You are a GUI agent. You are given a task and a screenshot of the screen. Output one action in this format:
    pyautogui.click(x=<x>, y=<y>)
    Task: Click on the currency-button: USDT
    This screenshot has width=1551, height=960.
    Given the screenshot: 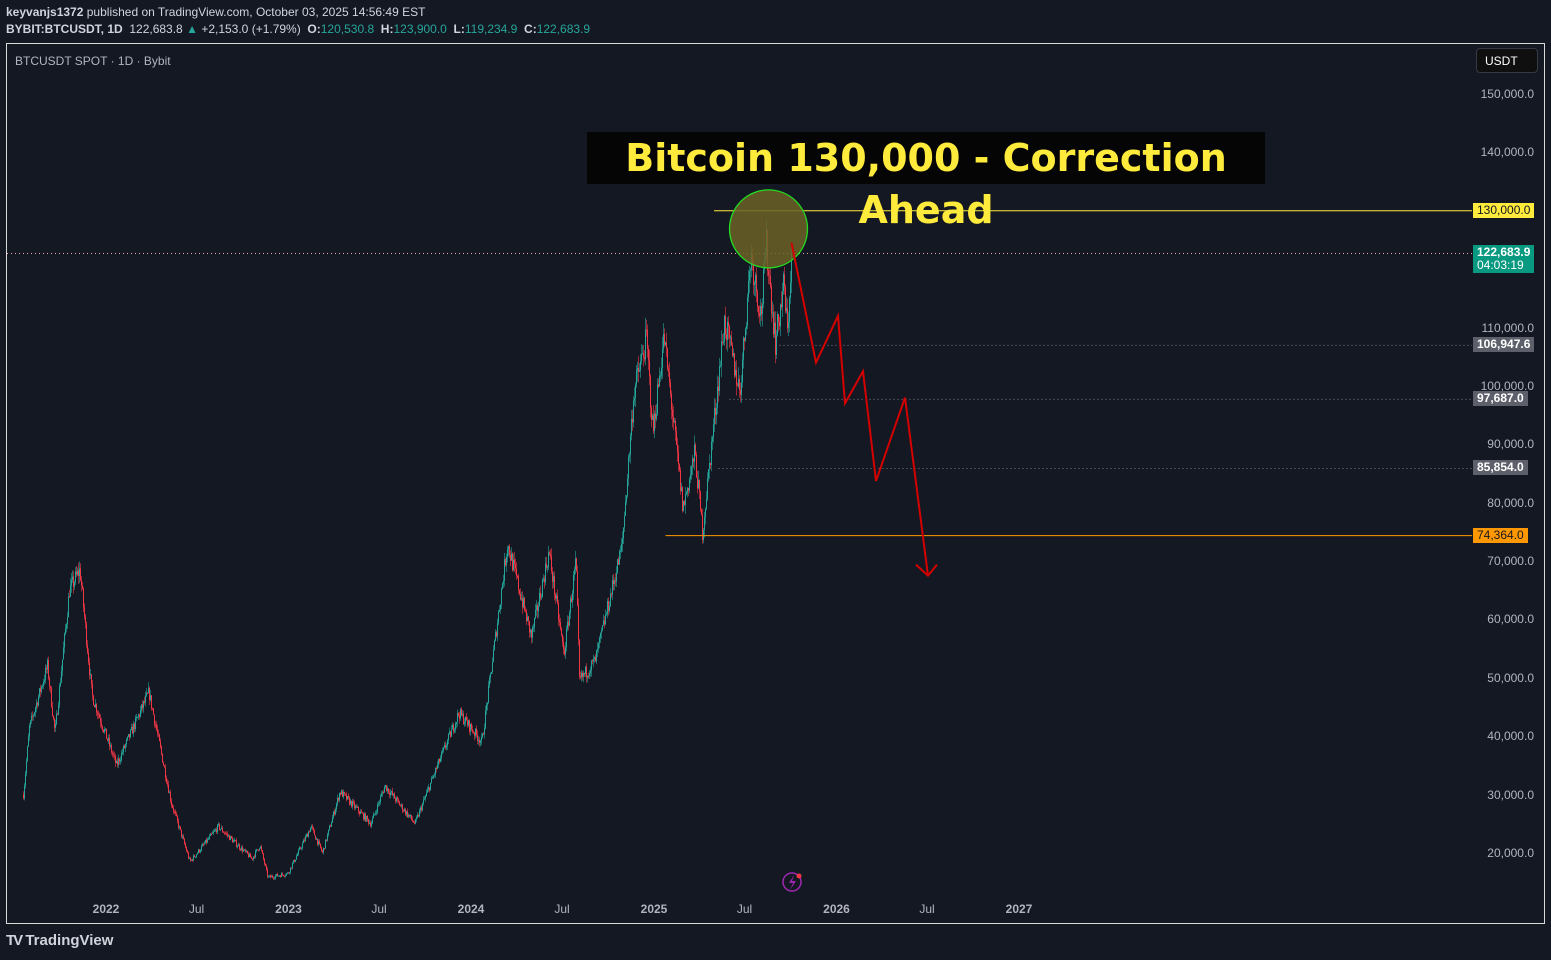 What is the action you would take?
    pyautogui.click(x=1507, y=60)
    